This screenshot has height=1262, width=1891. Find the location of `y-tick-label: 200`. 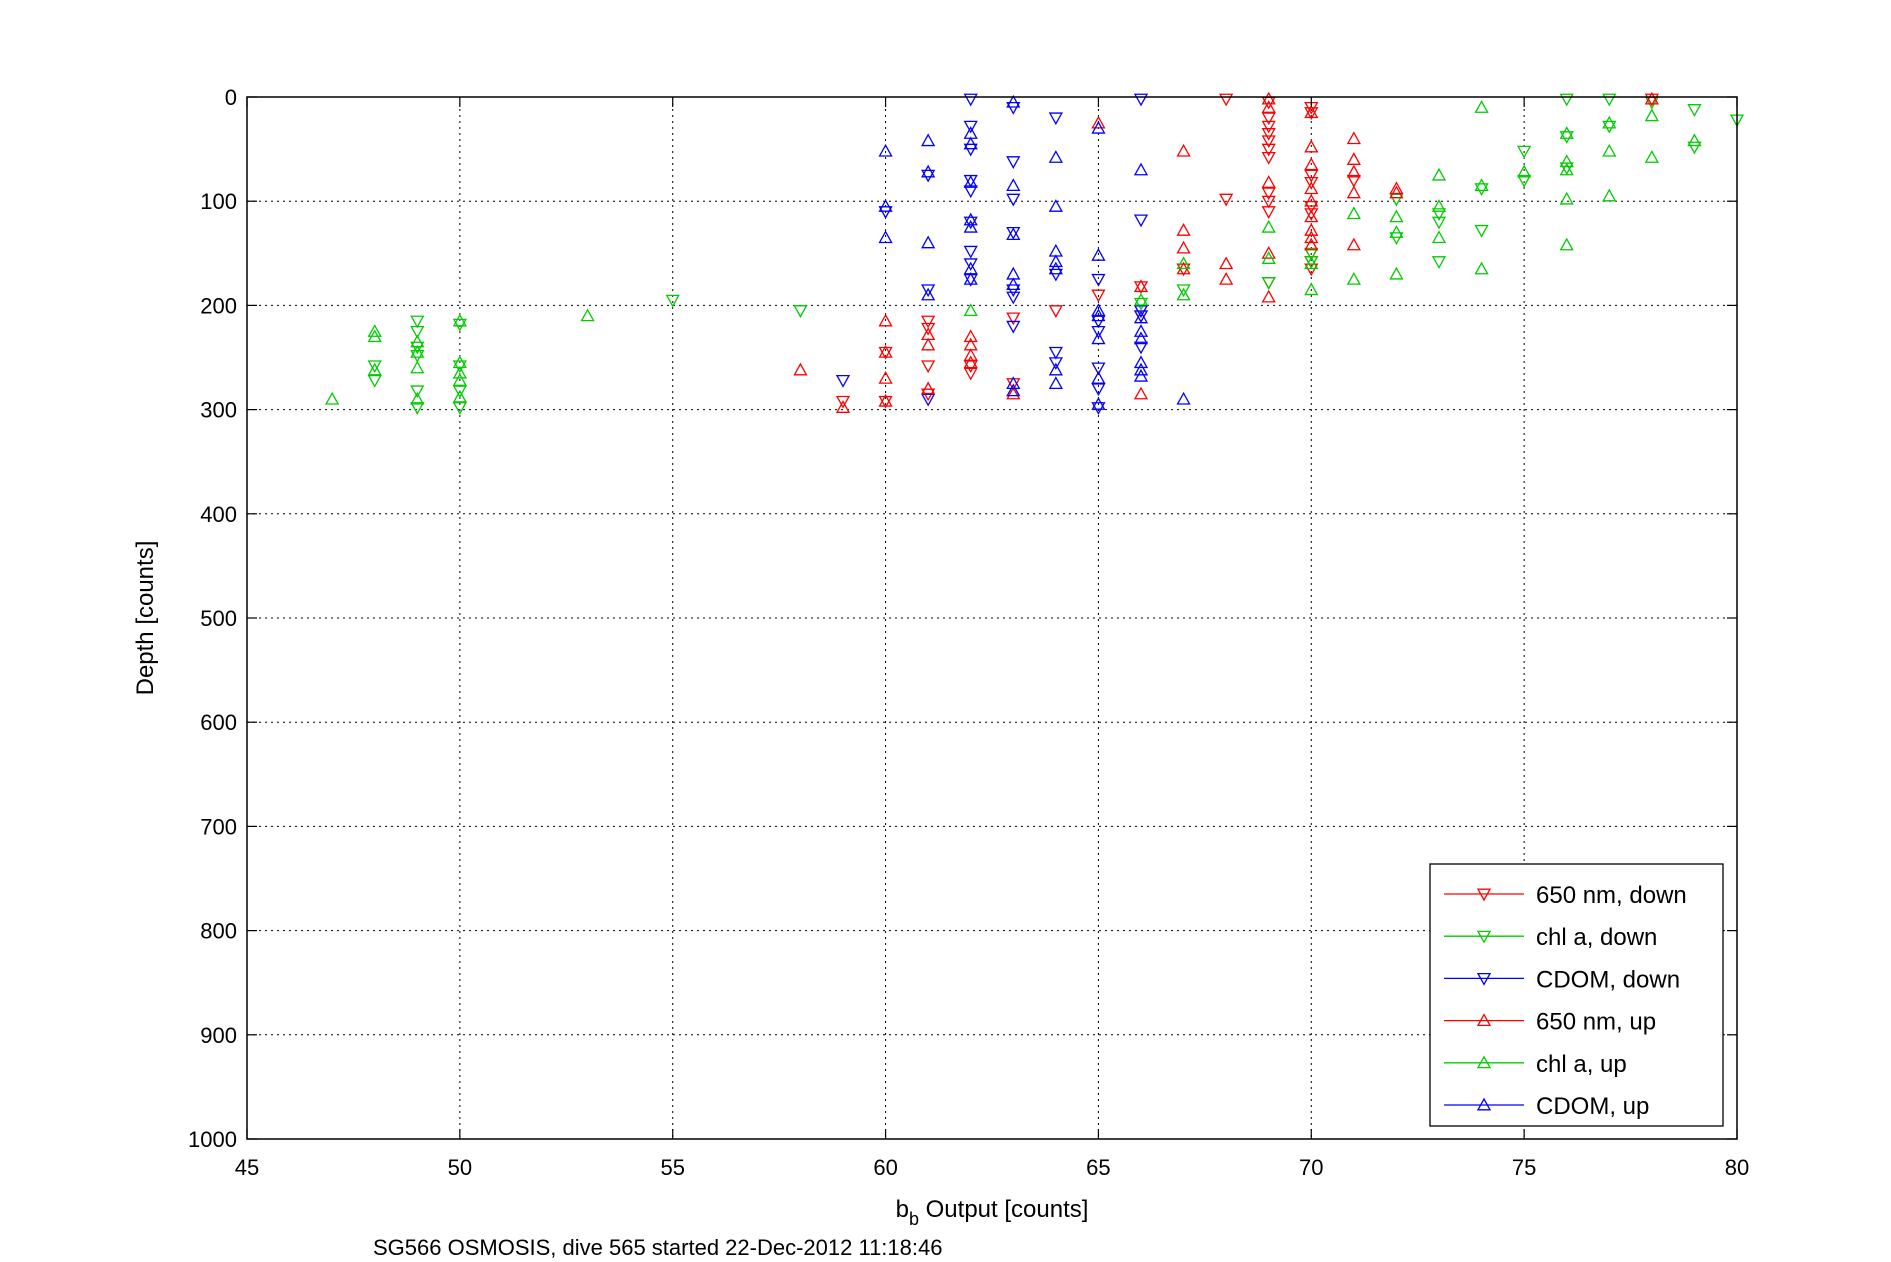

y-tick-label: 200 is located at coordinates (218, 305).